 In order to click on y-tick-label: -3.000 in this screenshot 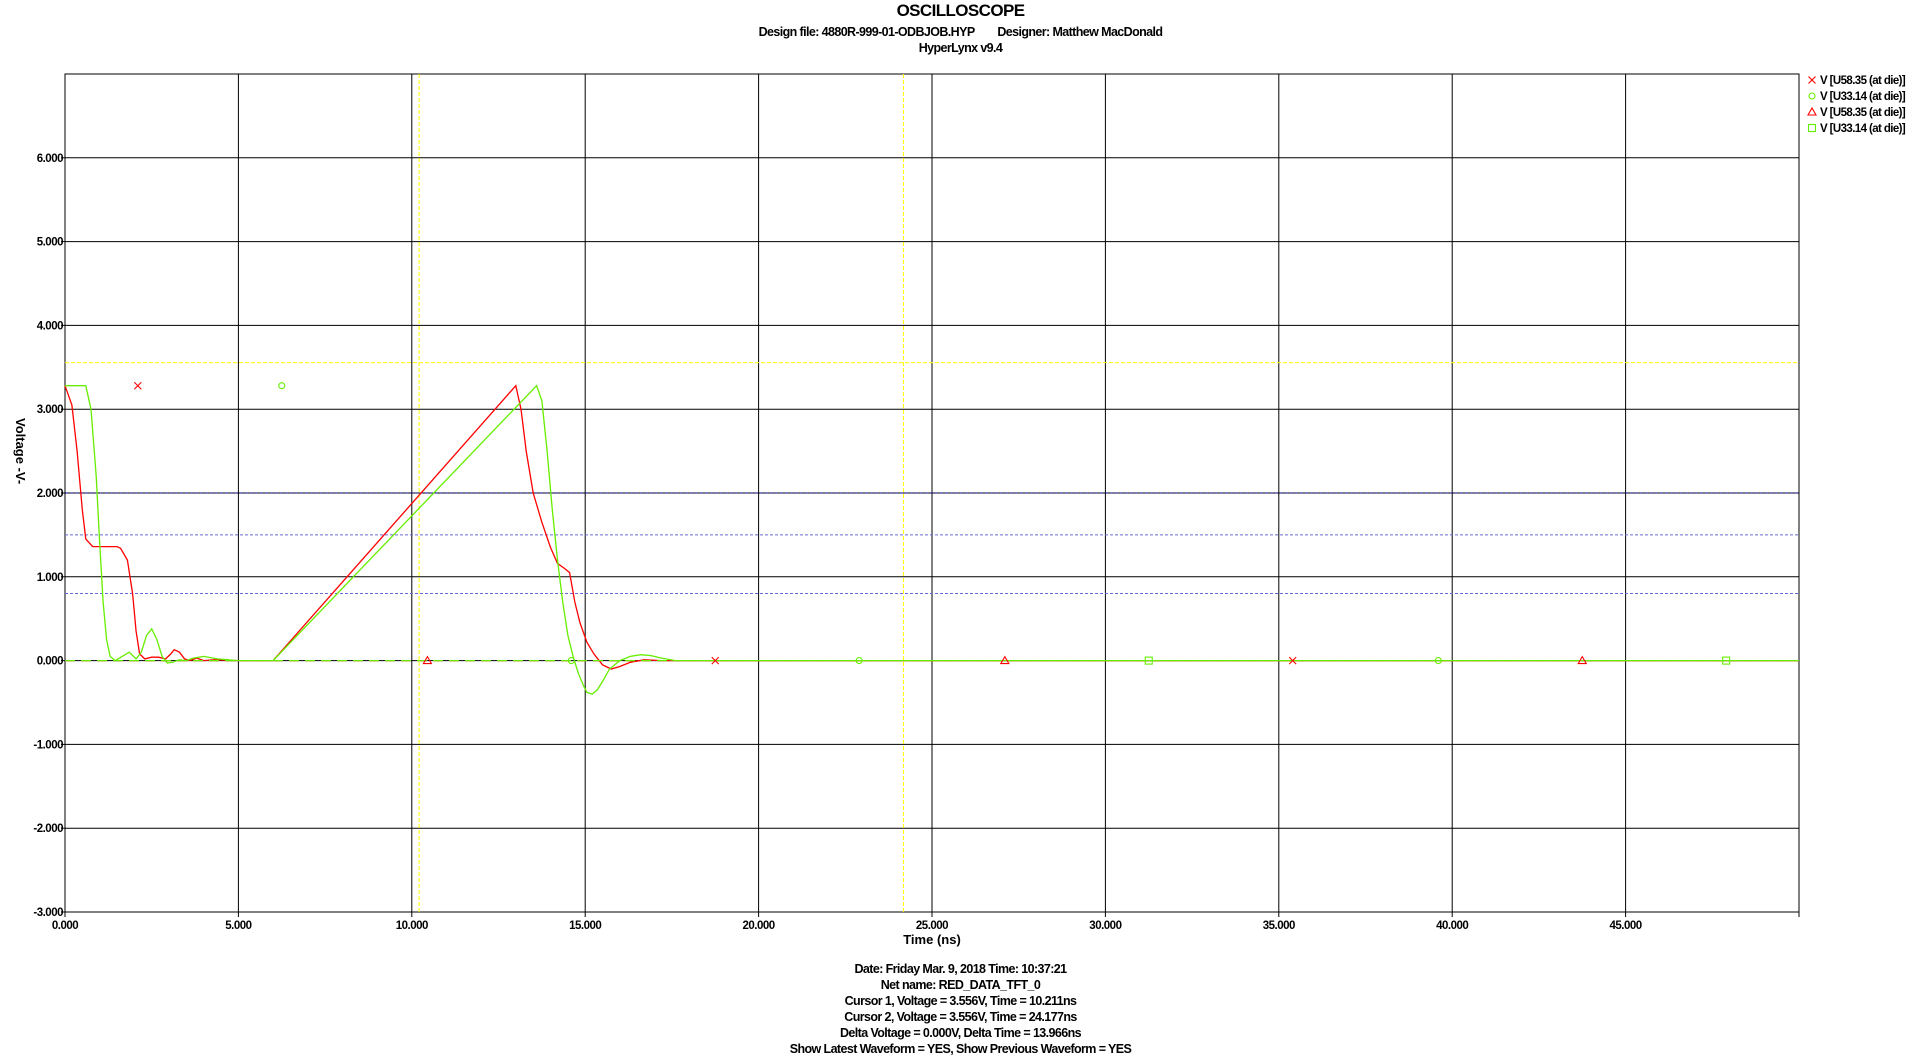, I will do `click(48, 913)`.